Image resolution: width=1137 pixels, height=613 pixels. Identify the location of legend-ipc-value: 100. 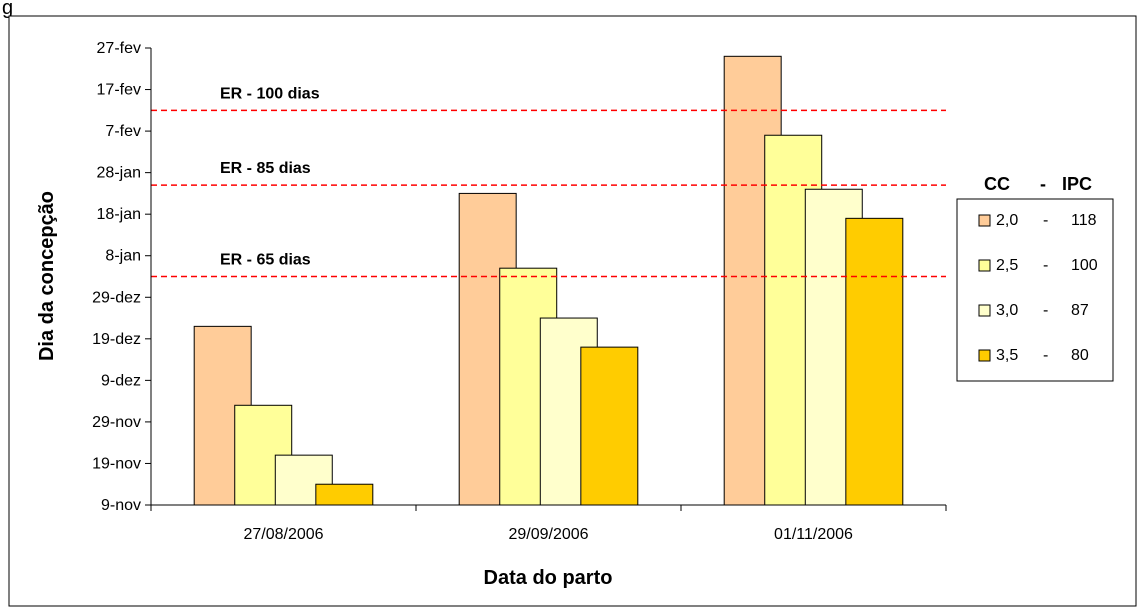
(1084, 265).